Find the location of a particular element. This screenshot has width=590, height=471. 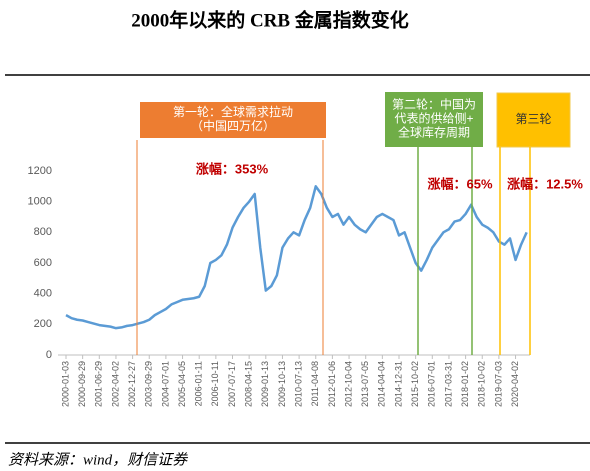

x-tick-label: 2014-04-04 is located at coordinates (382, 384).